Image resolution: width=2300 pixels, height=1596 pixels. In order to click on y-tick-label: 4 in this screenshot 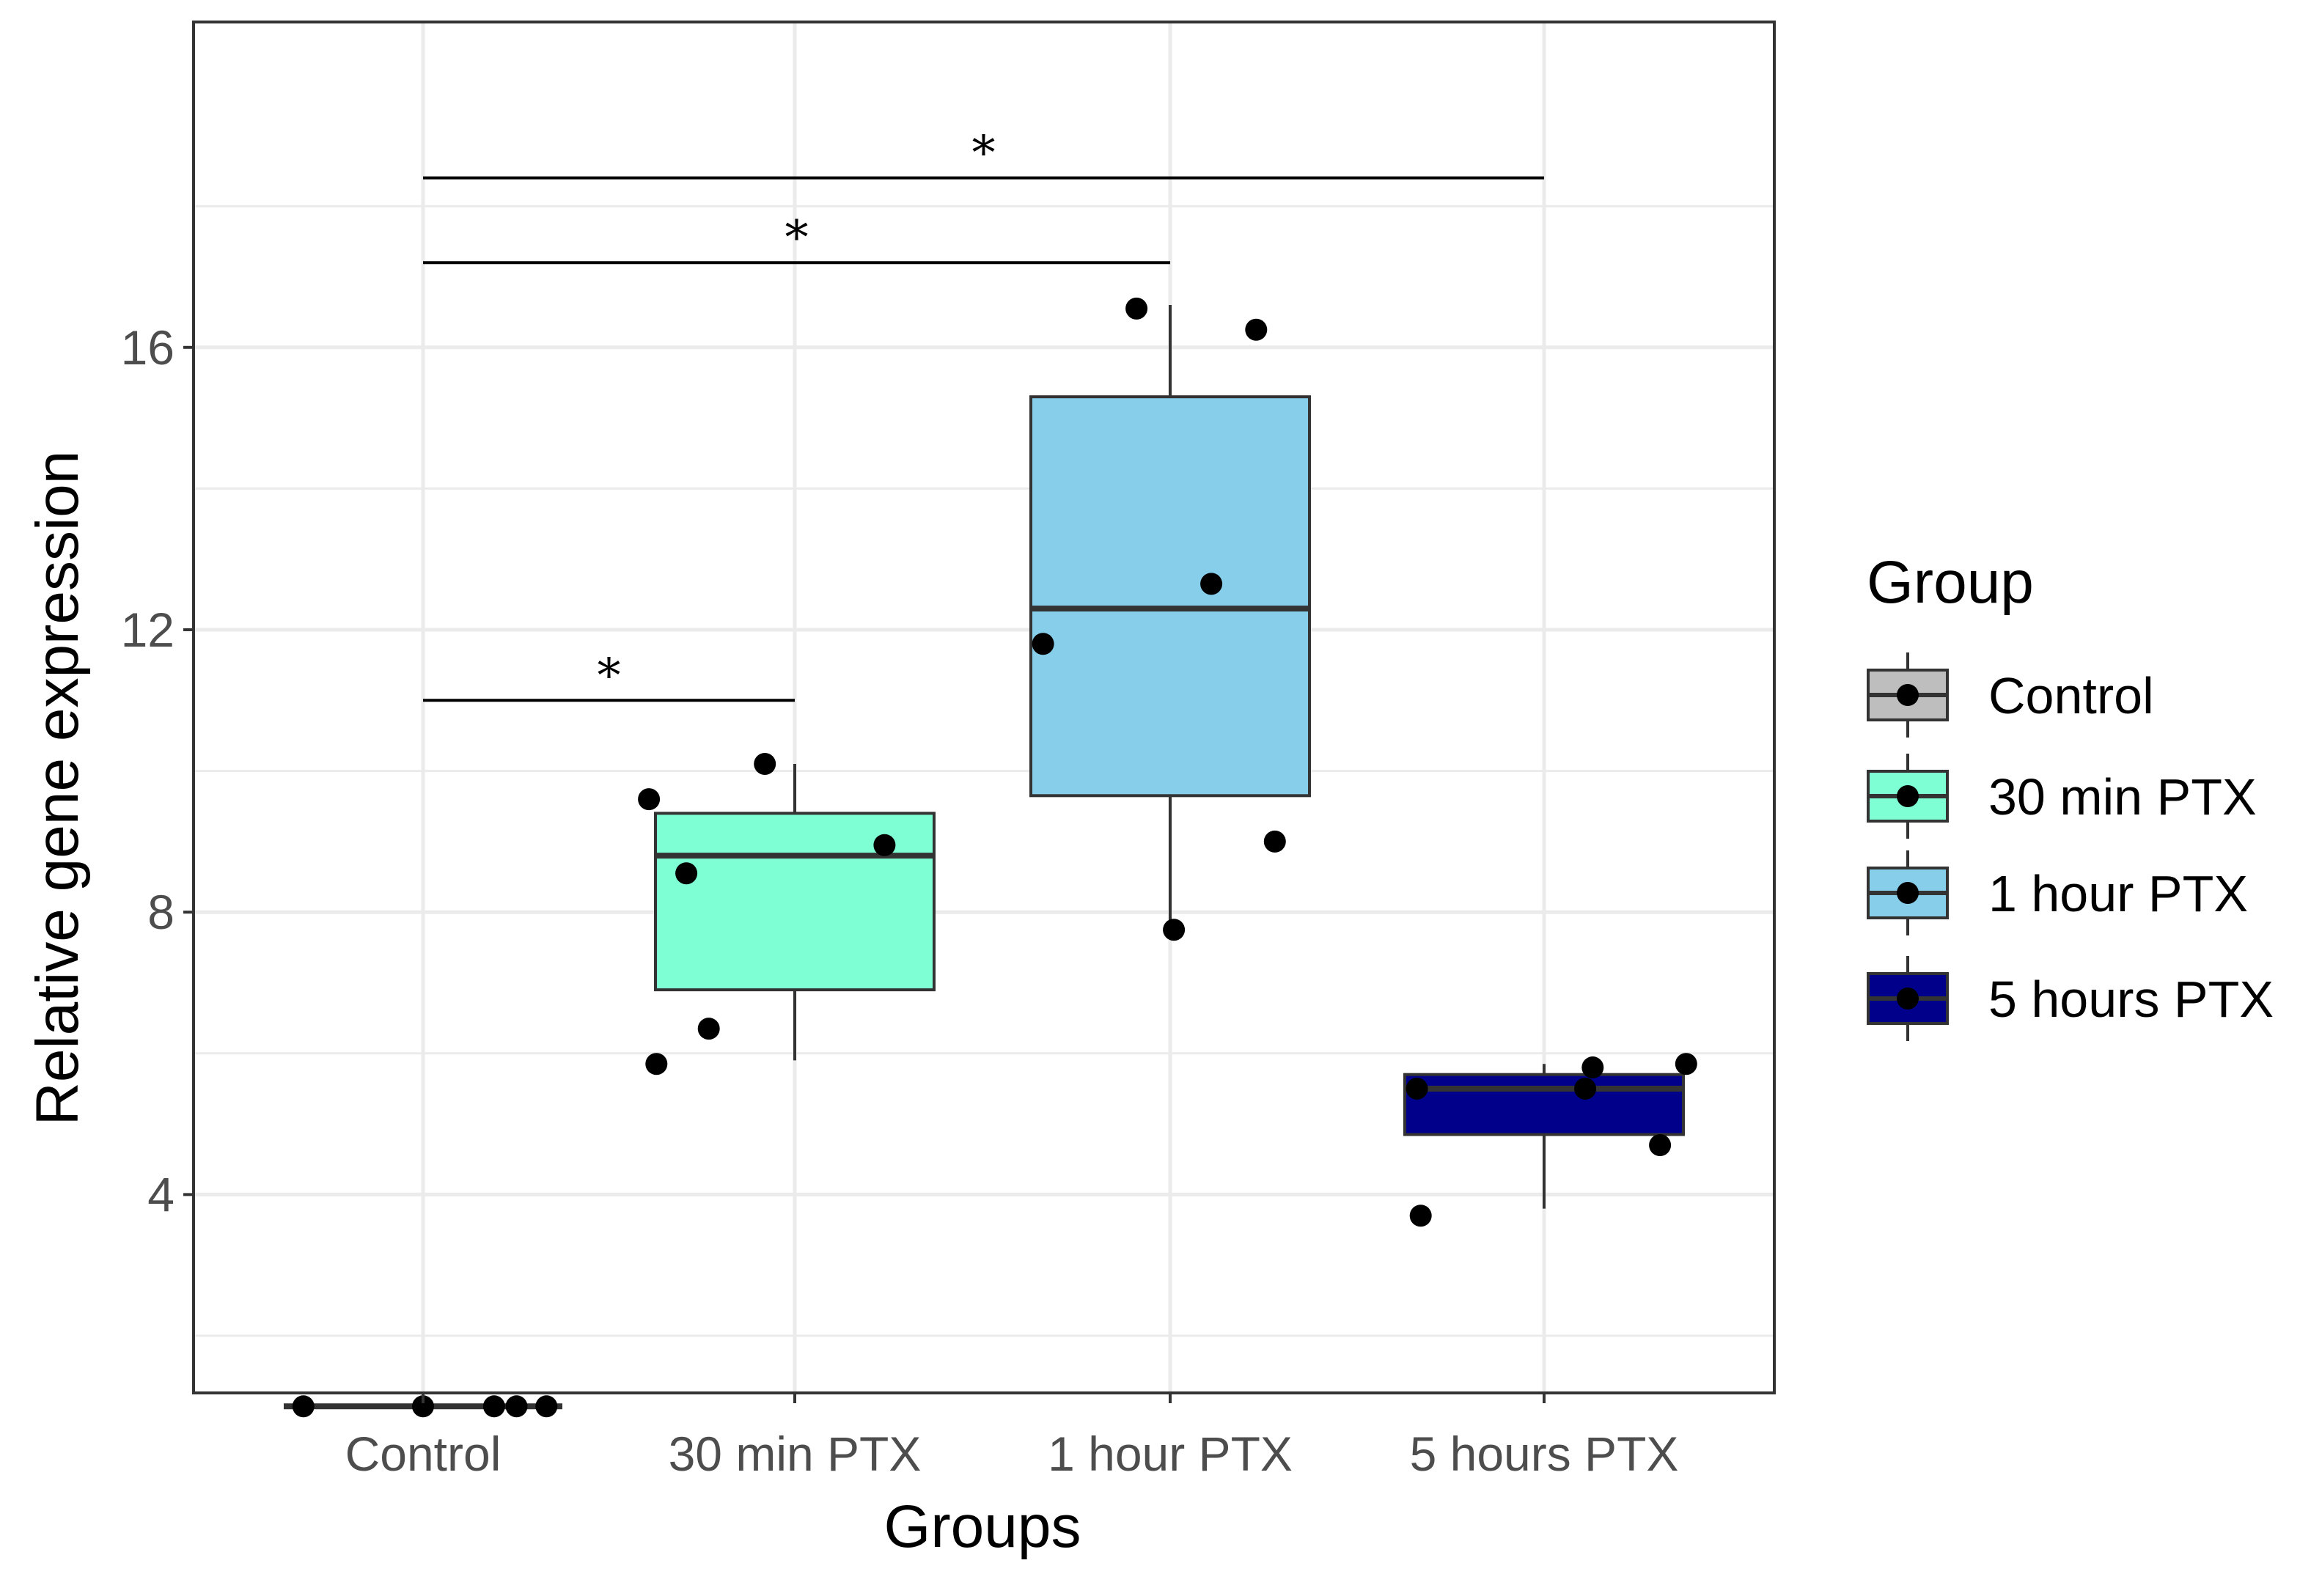, I will do `click(160, 1194)`.